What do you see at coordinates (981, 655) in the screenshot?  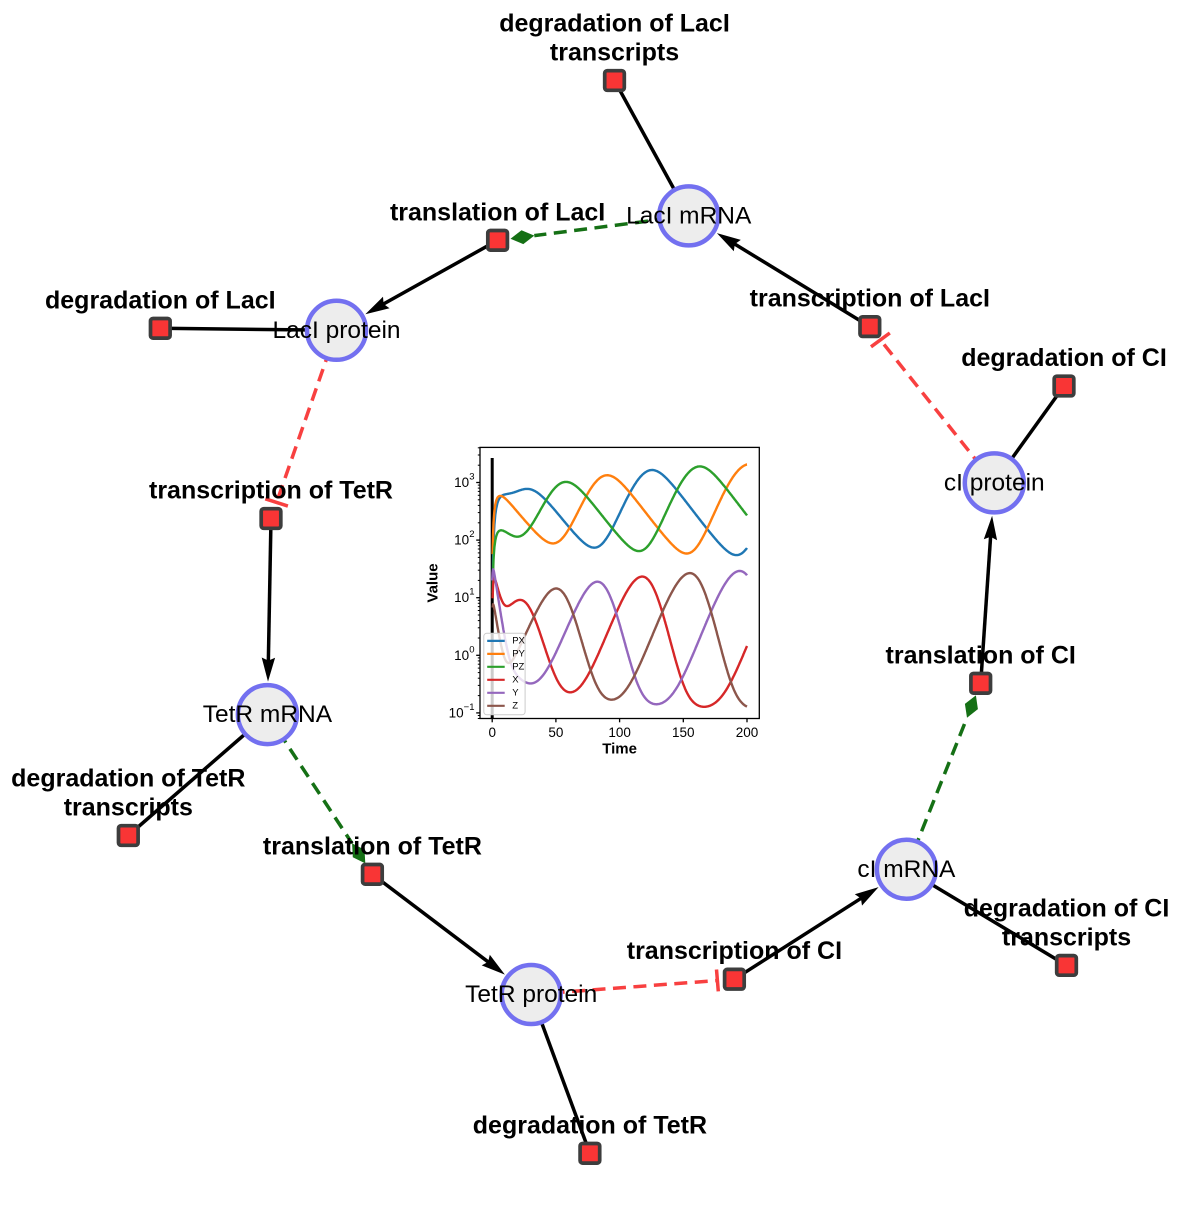 I see `svg-text: translation of CI` at bounding box center [981, 655].